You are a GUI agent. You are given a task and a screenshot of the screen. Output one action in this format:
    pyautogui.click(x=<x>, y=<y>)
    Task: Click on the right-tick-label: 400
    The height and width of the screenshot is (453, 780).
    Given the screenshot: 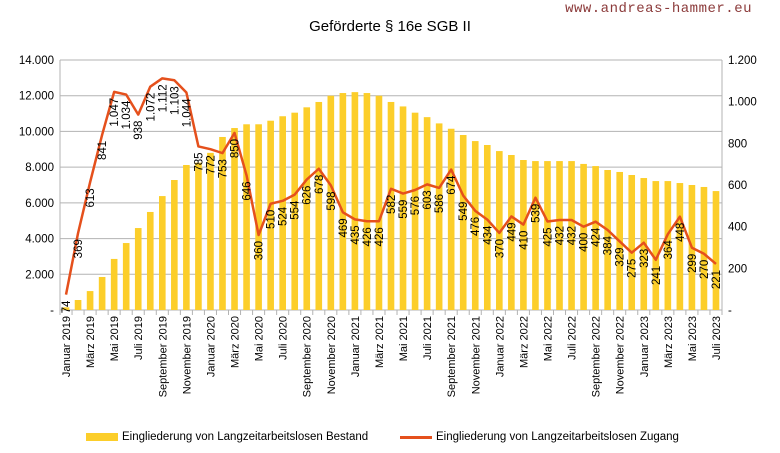 What is the action you would take?
    pyautogui.click(x=737, y=228)
    